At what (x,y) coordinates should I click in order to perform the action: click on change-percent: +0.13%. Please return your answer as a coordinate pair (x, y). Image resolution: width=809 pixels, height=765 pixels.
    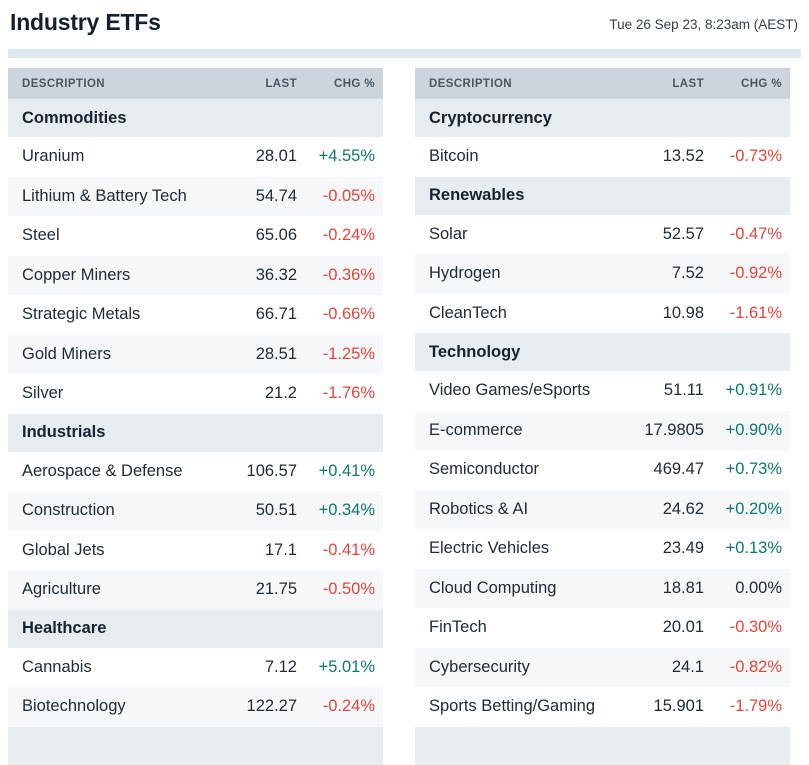
    Looking at the image, I should click on (753, 548).